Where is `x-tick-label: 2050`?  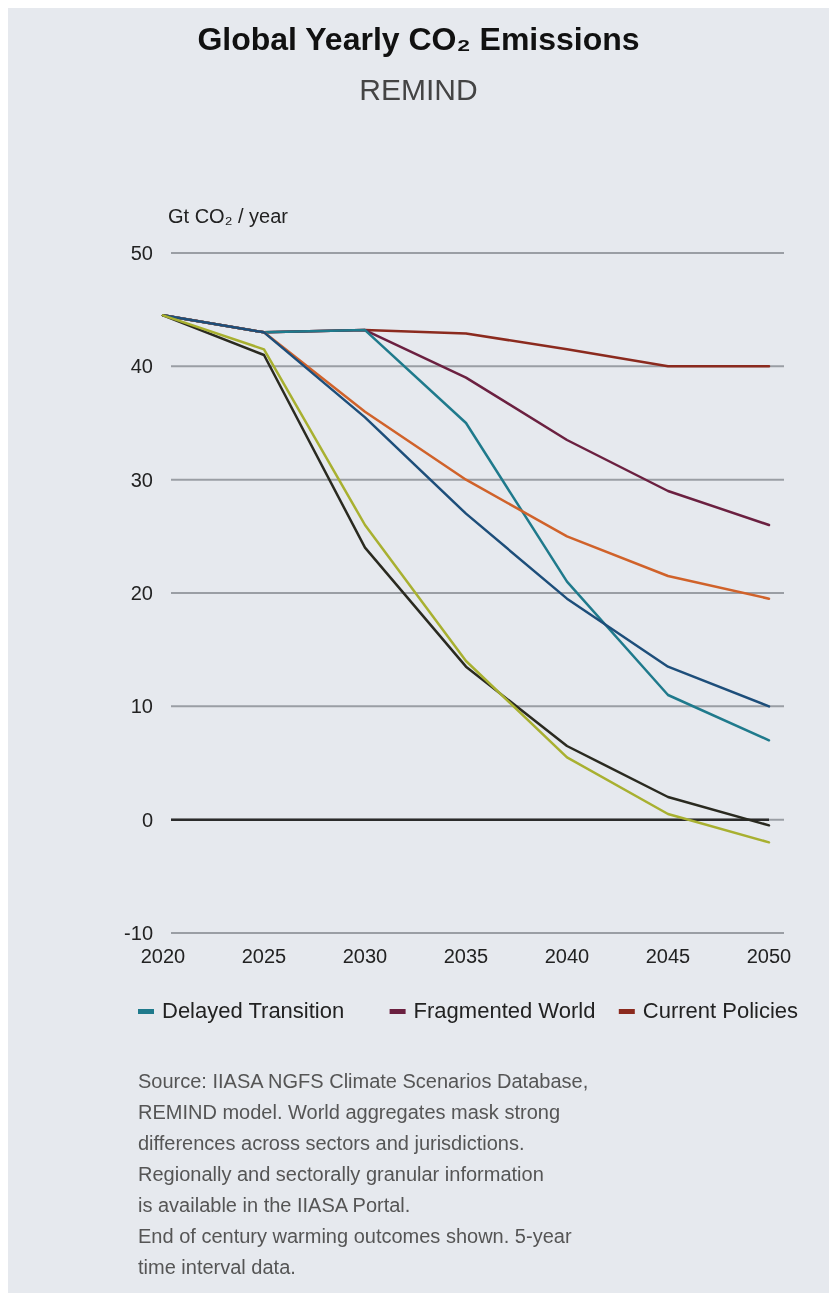
x-tick-label: 2050 is located at coordinates (769, 956).